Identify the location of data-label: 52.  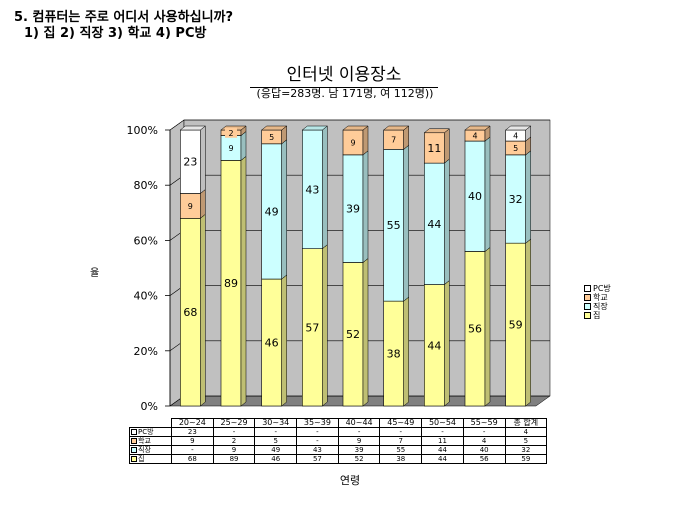
(353, 334).